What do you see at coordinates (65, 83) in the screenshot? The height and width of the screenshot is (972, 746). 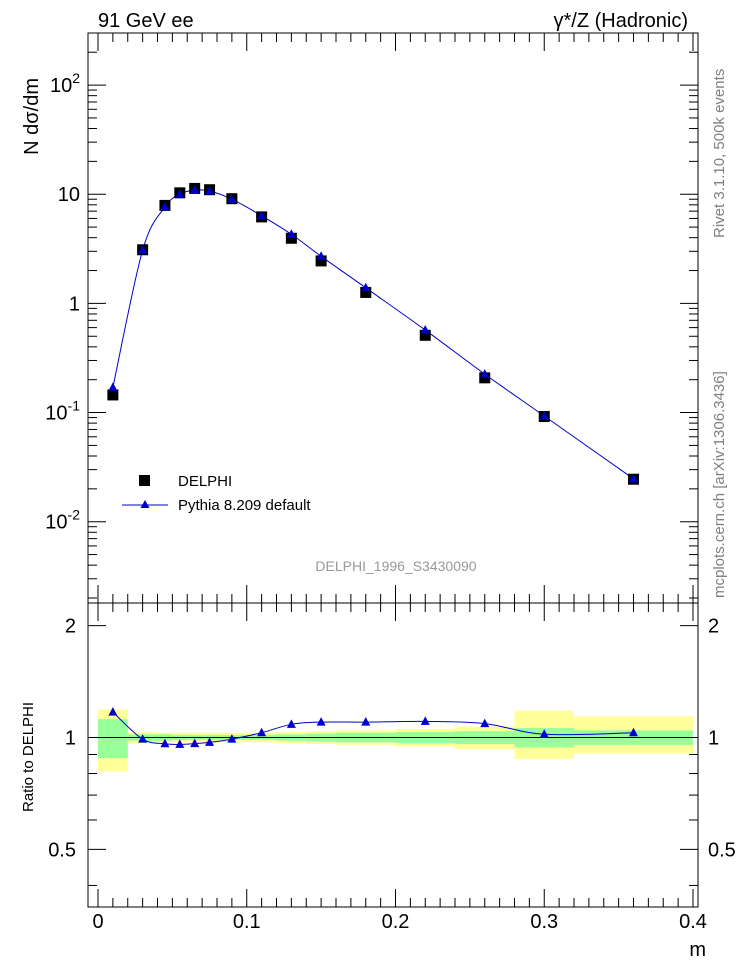 I see `main-y-tick-label: 10²` at bounding box center [65, 83].